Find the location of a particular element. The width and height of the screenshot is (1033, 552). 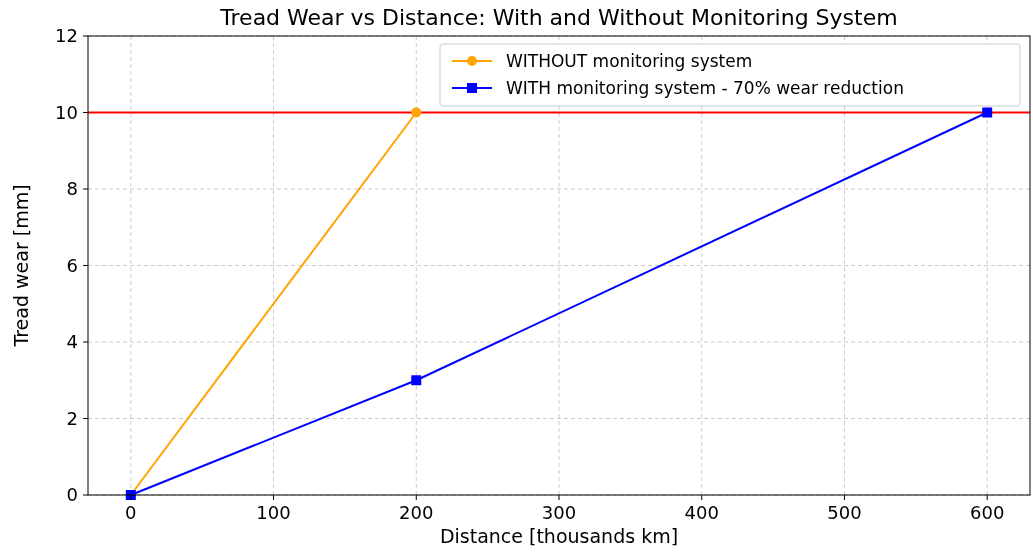

x-tick-label: 200 is located at coordinates (416, 512).